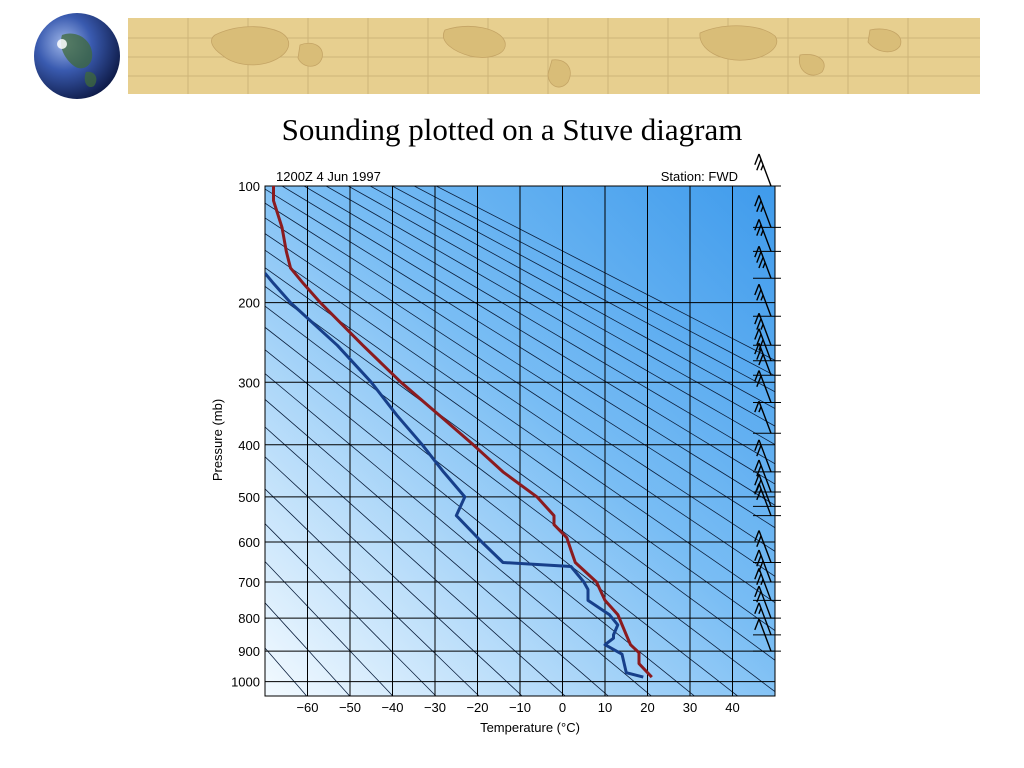 The image size is (1024, 768). I want to click on y-tick-label: 900, so click(249, 651).